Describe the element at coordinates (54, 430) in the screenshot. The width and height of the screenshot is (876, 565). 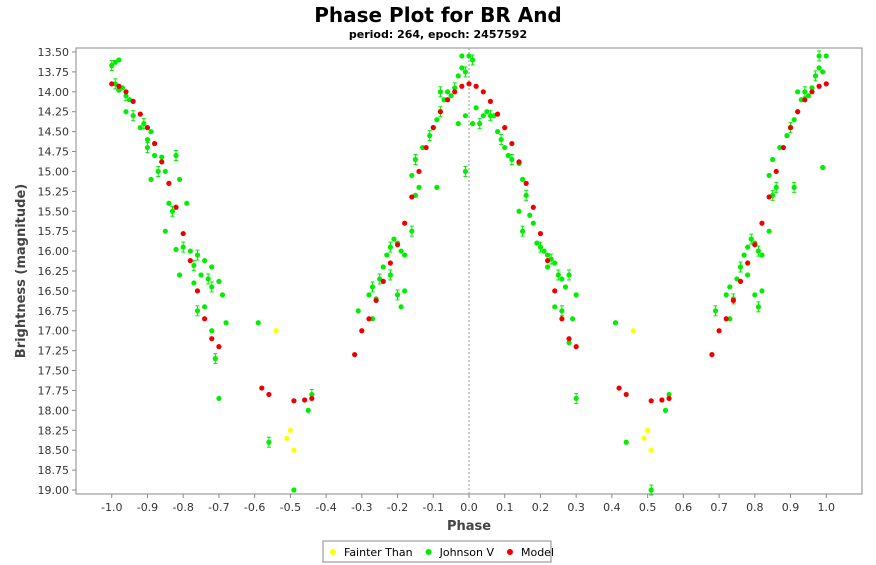
I see `y-tick-label: 18.25` at that location.